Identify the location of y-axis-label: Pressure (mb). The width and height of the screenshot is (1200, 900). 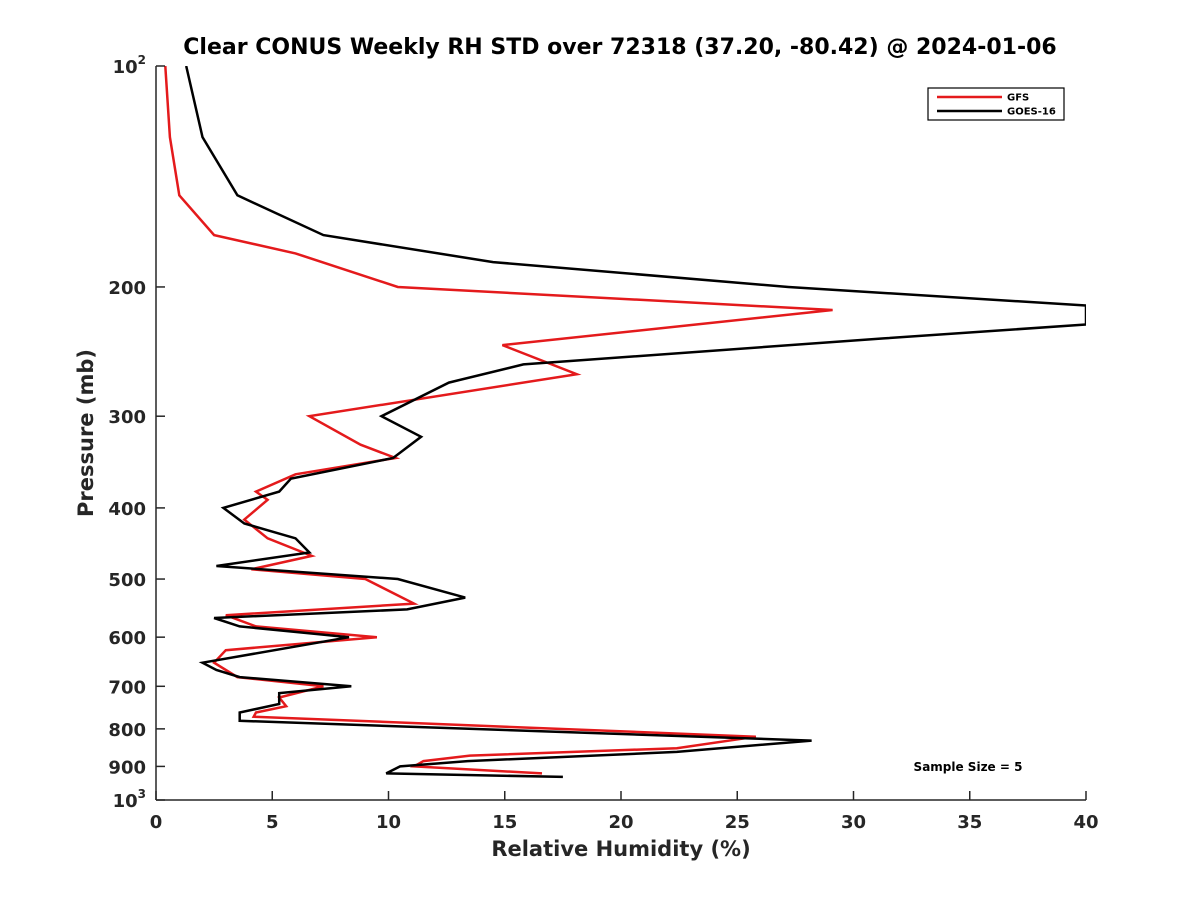
(86, 433).